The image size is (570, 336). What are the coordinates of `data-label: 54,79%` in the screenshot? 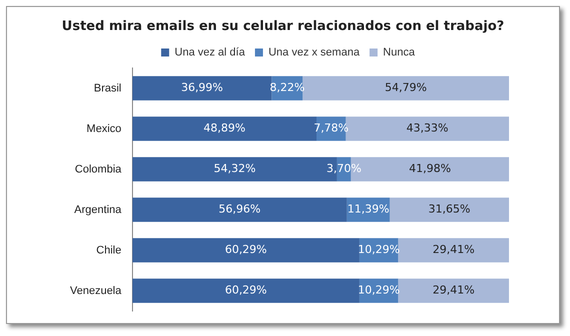 It's located at (405, 87).